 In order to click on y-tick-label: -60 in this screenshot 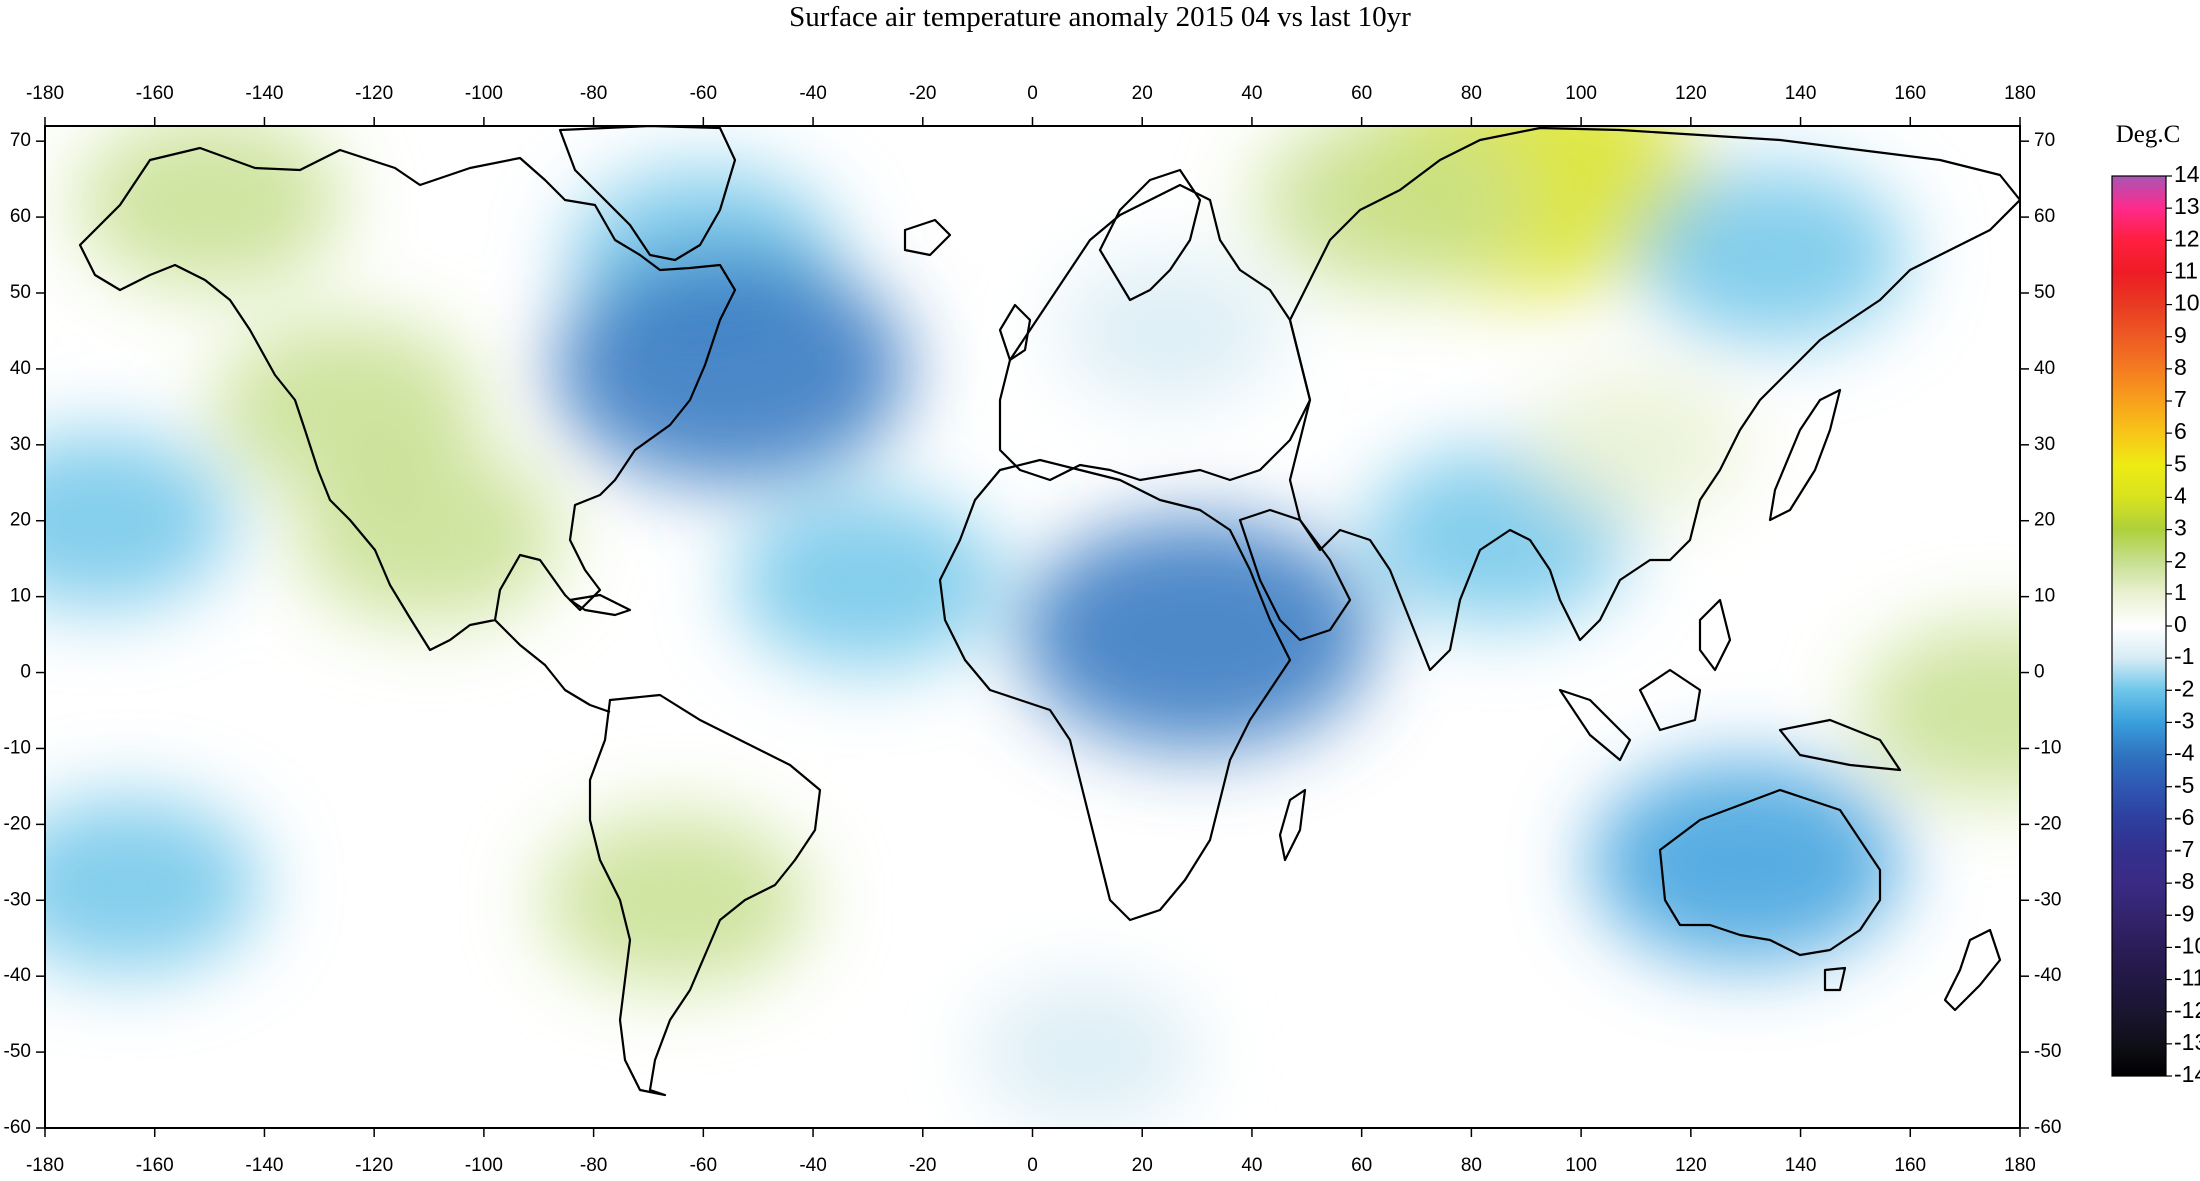, I will do `click(17, 1127)`.